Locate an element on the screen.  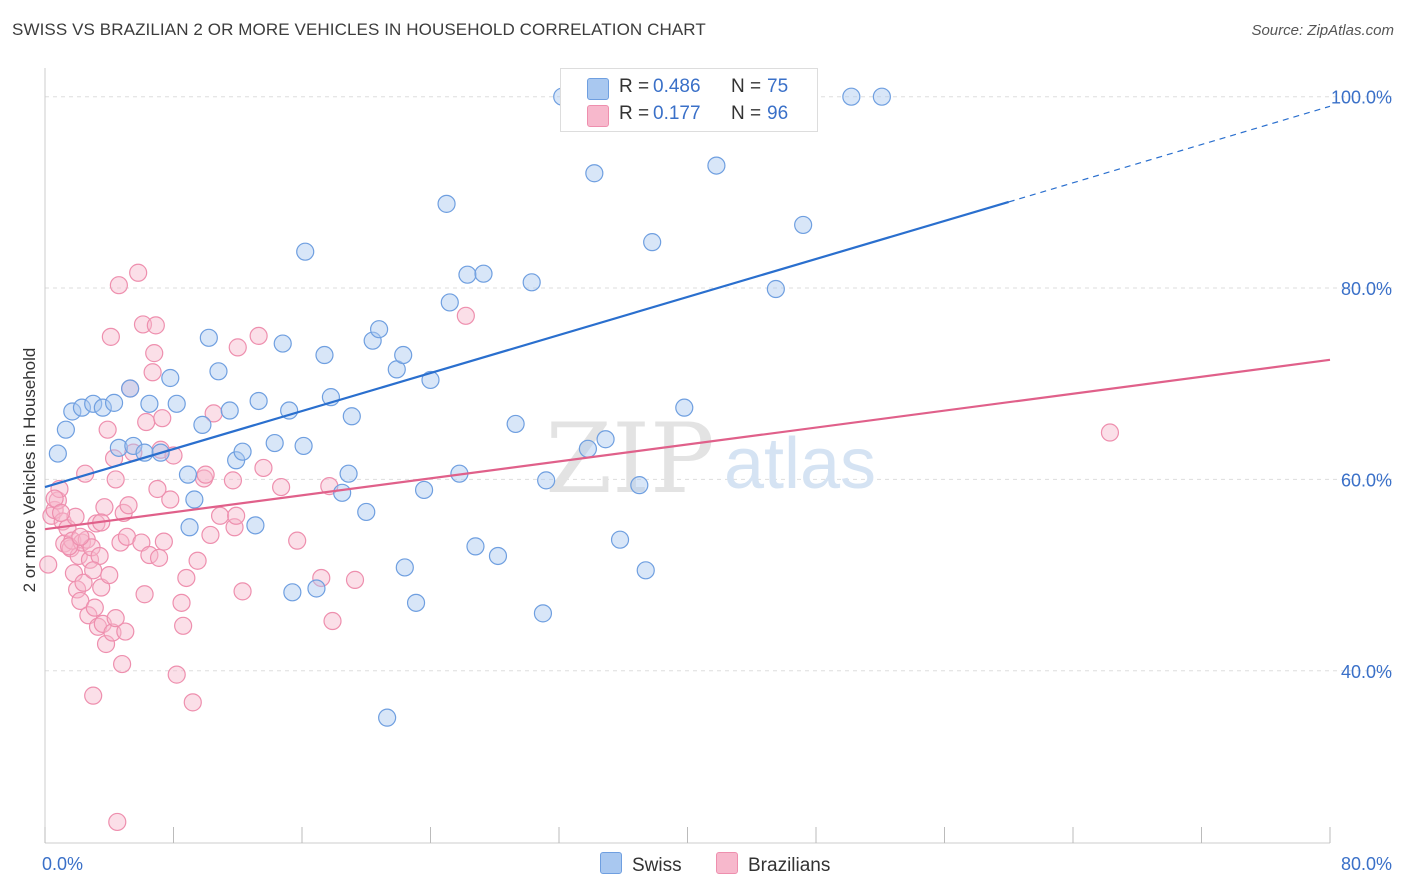
legend-label-swiss: Swiss is located at coordinates (657, 865).